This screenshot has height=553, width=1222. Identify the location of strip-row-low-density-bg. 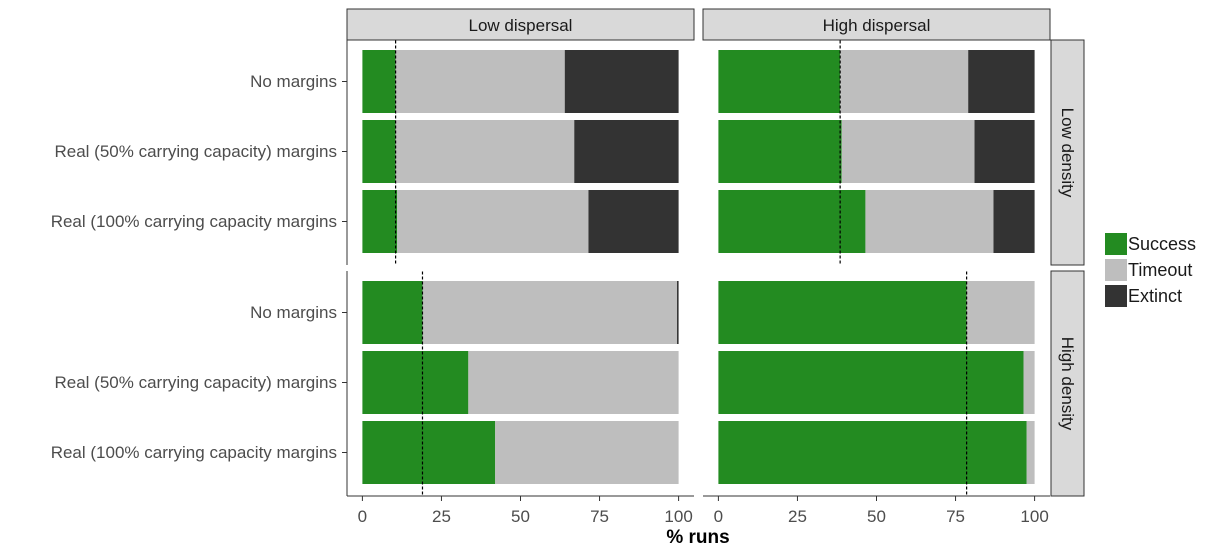
(1067, 152).